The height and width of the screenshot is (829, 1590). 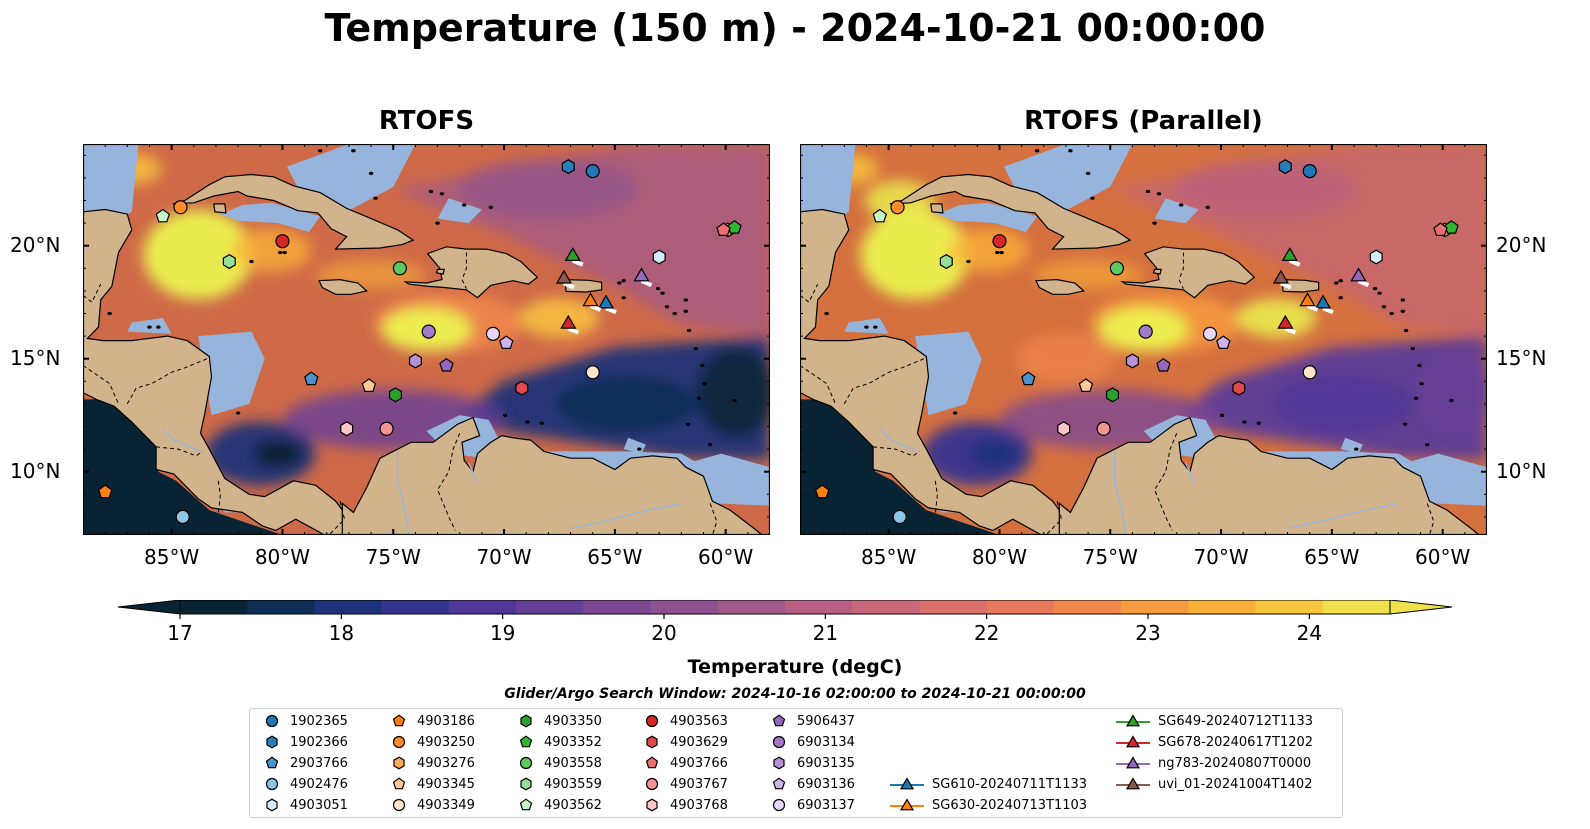 I want to click on legend-item: 4903629, so click(x=685, y=742).